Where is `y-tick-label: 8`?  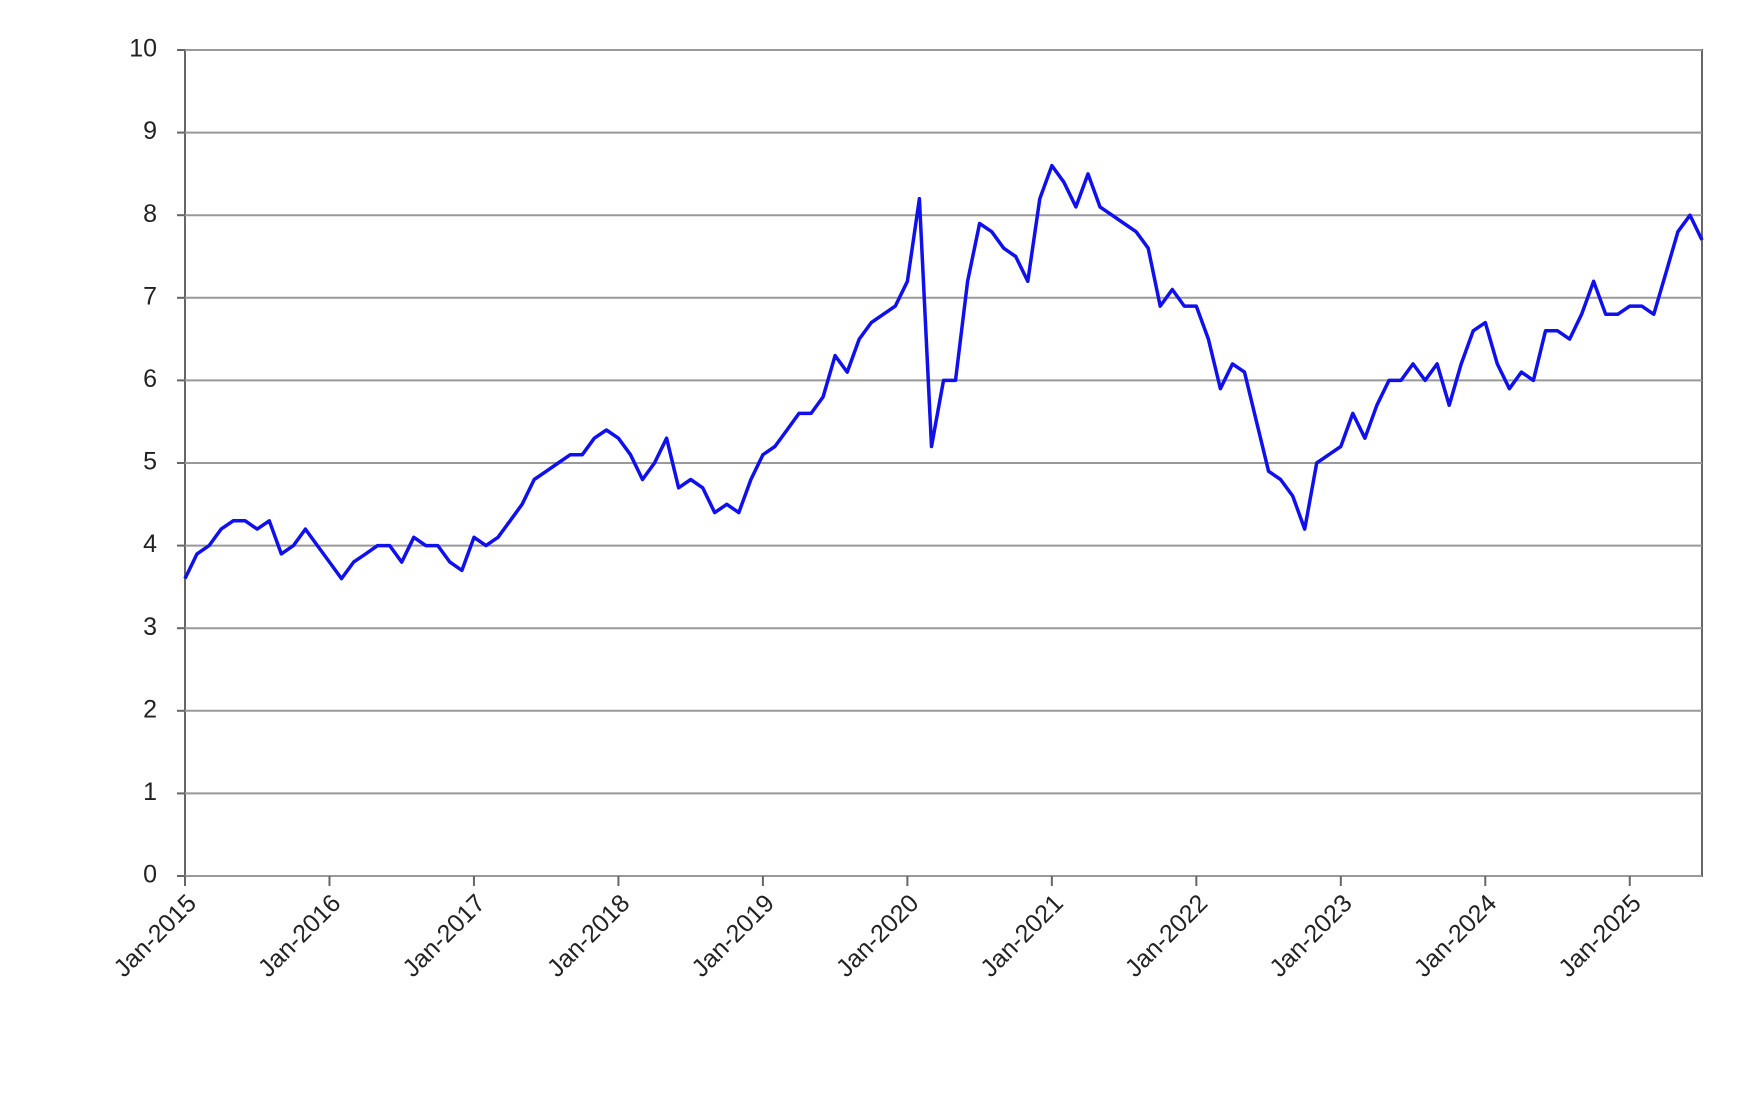 y-tick-label: 8 is located at coordinates (150, 214).